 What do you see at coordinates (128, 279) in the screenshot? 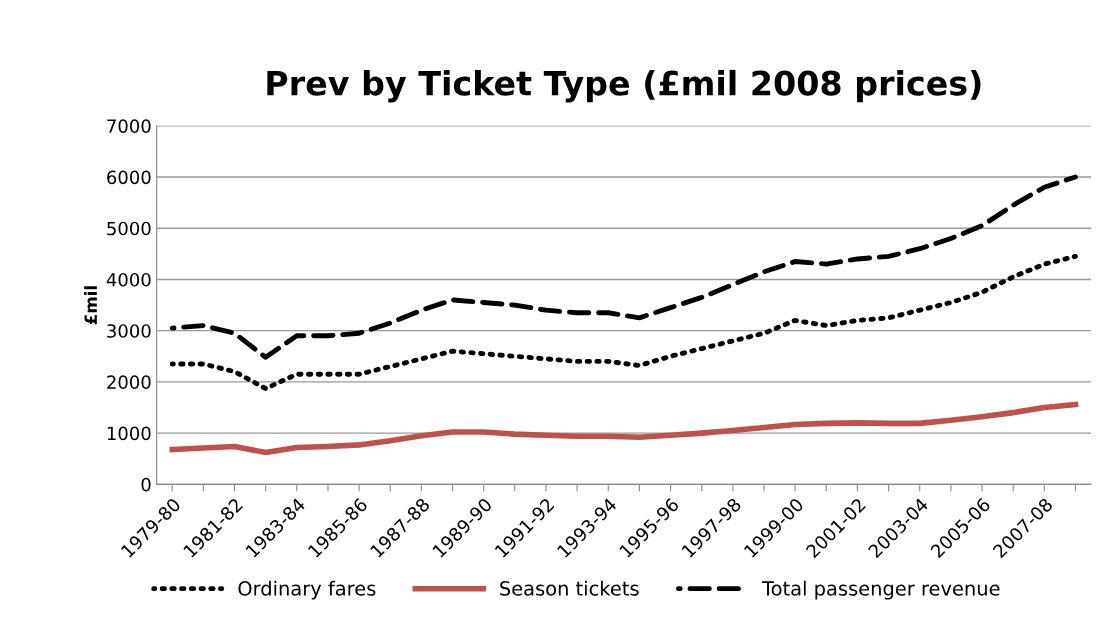
I see `y-tick-label: 4000` at bounding box center [128, 279].